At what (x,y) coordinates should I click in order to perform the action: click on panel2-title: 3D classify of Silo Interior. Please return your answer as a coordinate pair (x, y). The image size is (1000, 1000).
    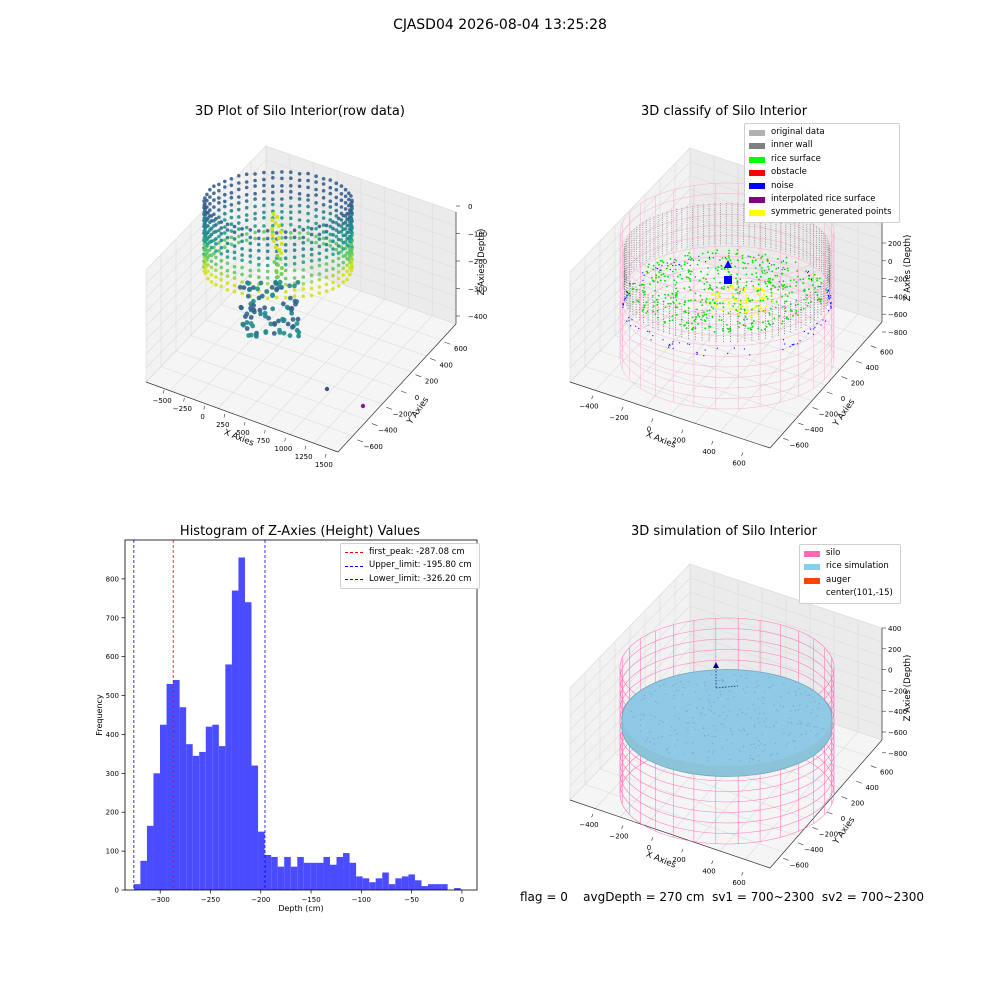
    Looking at the image, I should click on (724, 111).